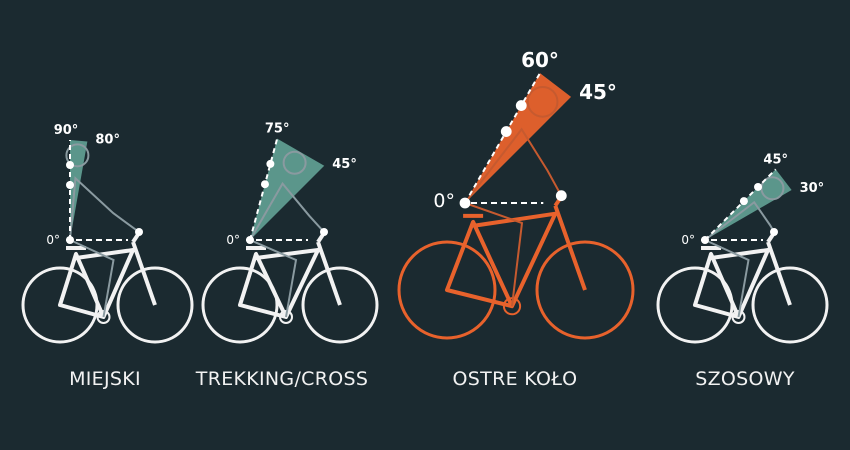  I want to click on bike-1: 0° 90° 80°, so click(107, 233).